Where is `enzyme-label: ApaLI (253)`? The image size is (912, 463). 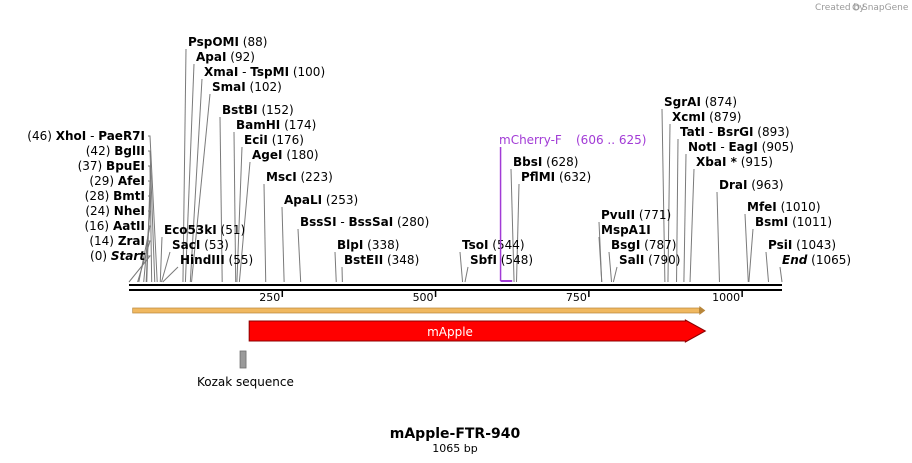 enzyme-label: ApaLI (253) is located at coordinates (321, 200).